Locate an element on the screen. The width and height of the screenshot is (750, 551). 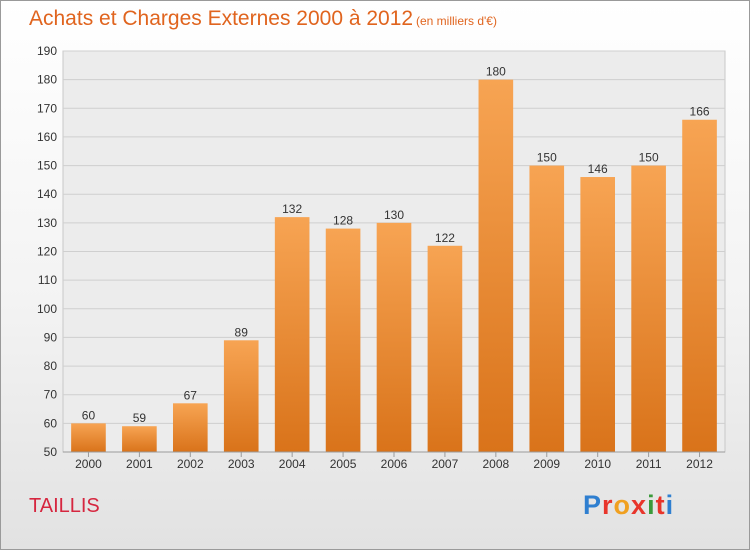
logo-letter: t is located at coordinates (660, 505).